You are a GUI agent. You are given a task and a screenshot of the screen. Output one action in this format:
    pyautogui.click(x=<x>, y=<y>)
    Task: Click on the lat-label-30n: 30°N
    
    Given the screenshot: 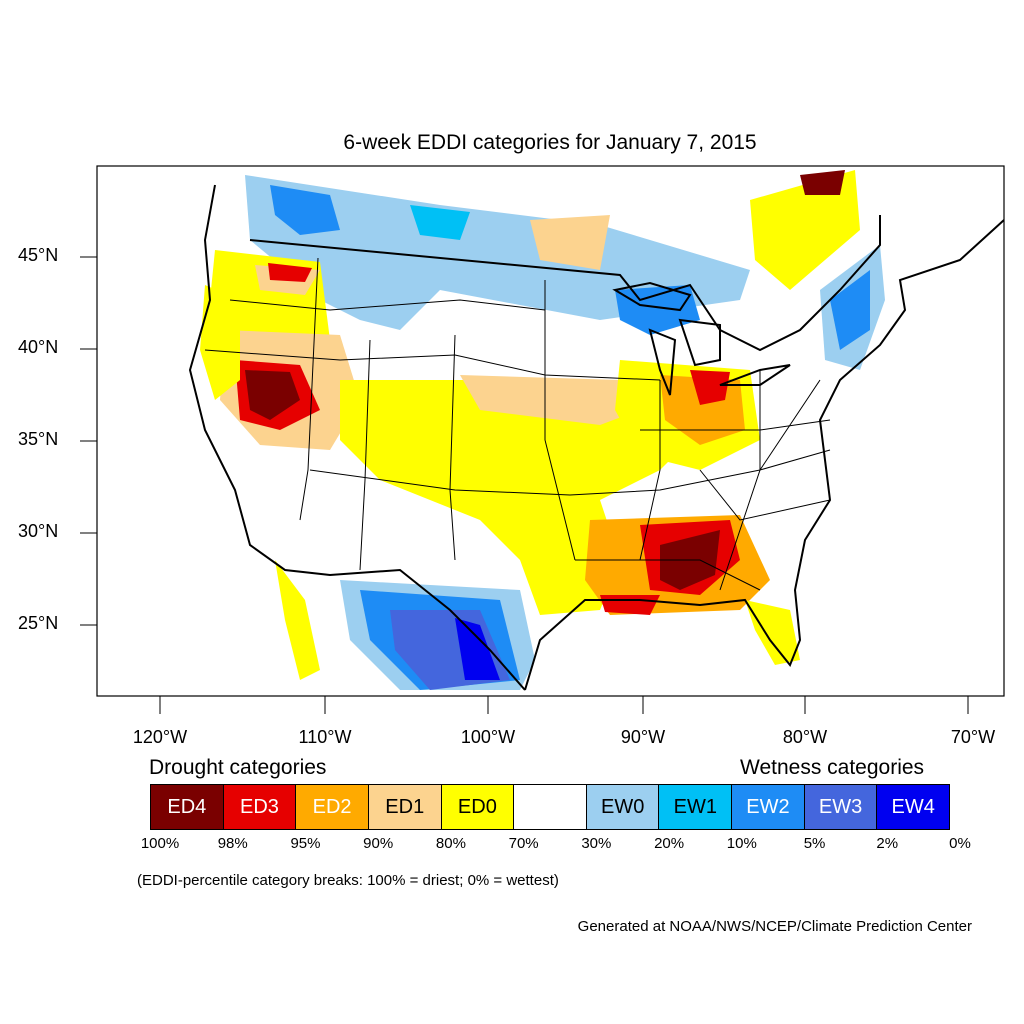 What is the action you would take?
    pyautogui.click(x=38, y=531)
    